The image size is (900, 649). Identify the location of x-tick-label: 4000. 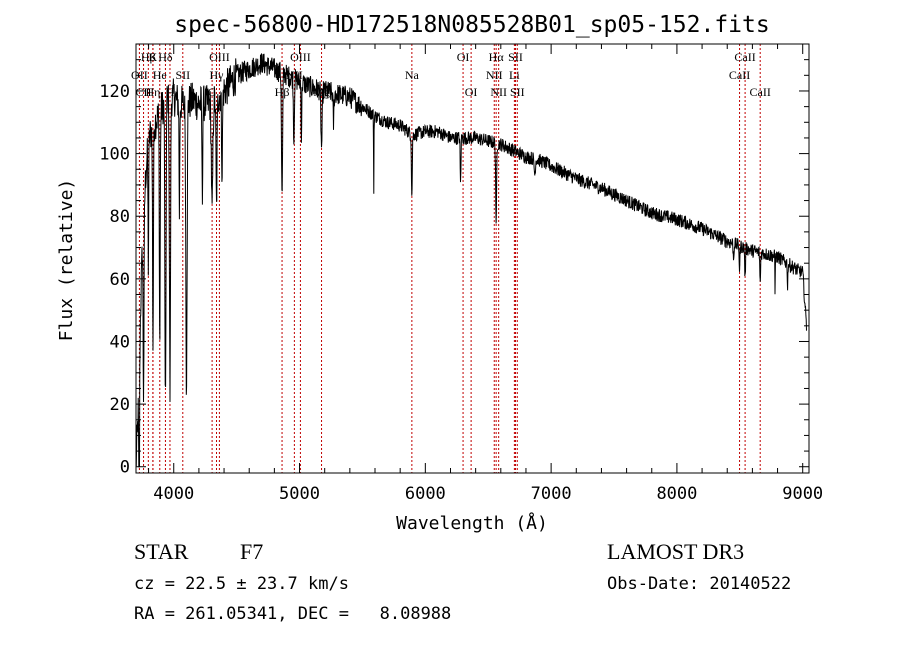
(173, 494).